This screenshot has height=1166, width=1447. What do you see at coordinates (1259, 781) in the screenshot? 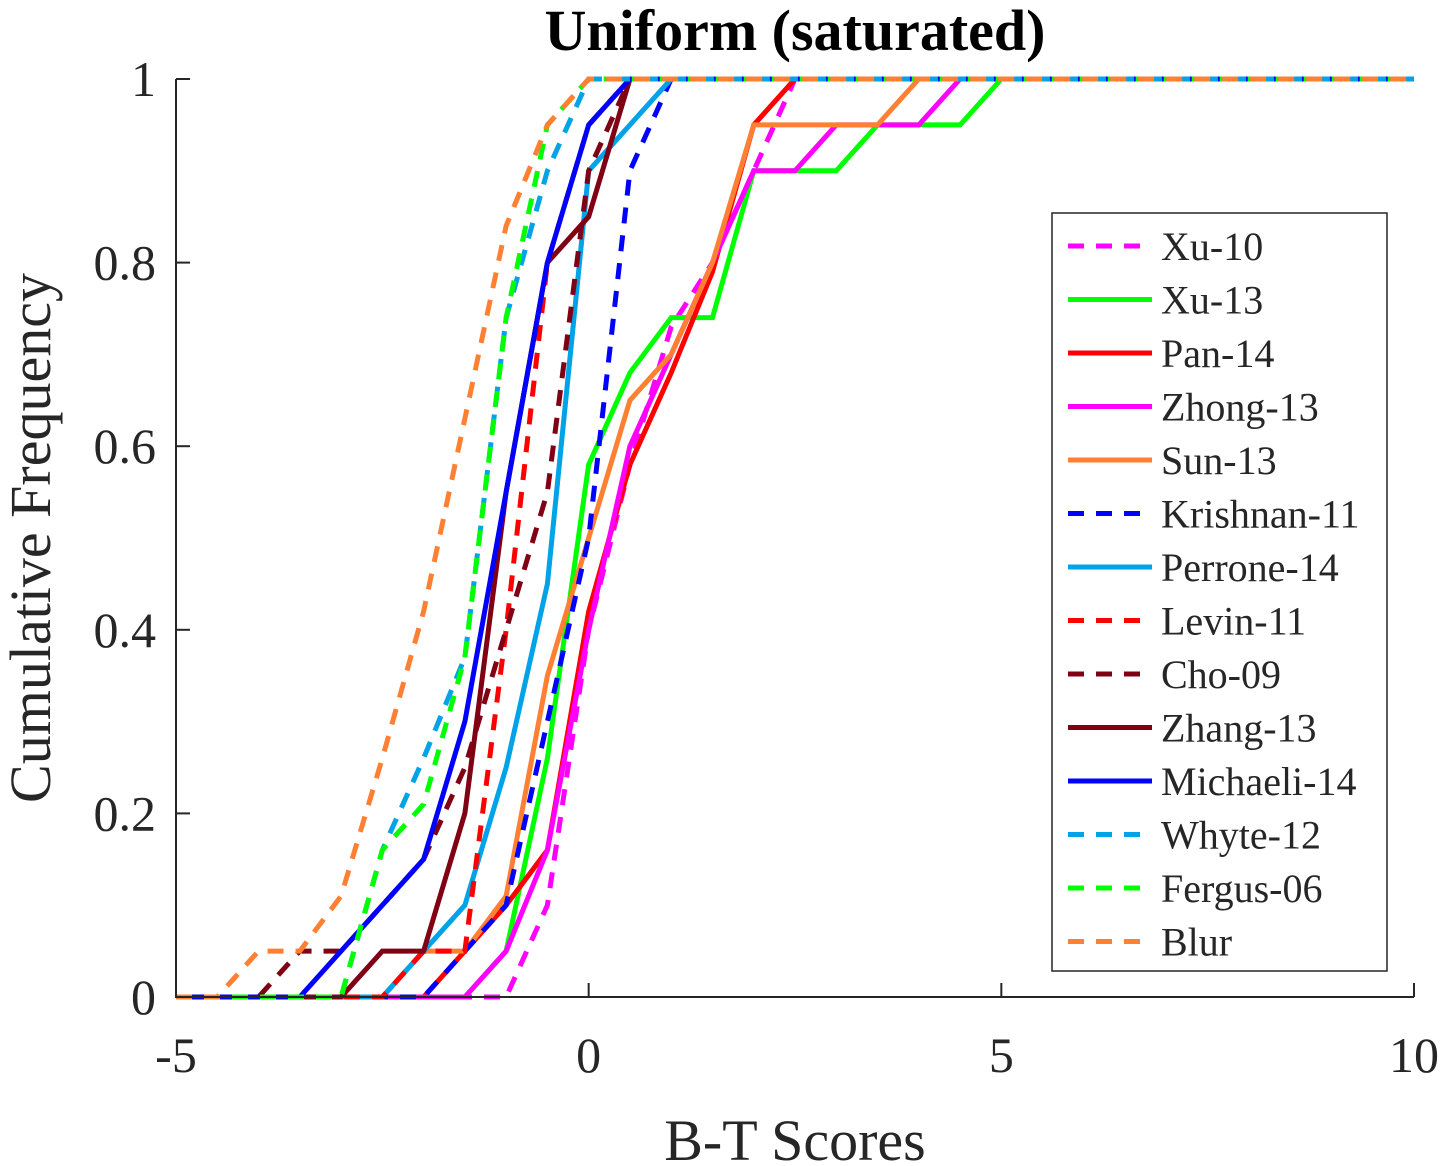
I see `legend-label: Michaeli-14` at bounding box center [1259, 781].